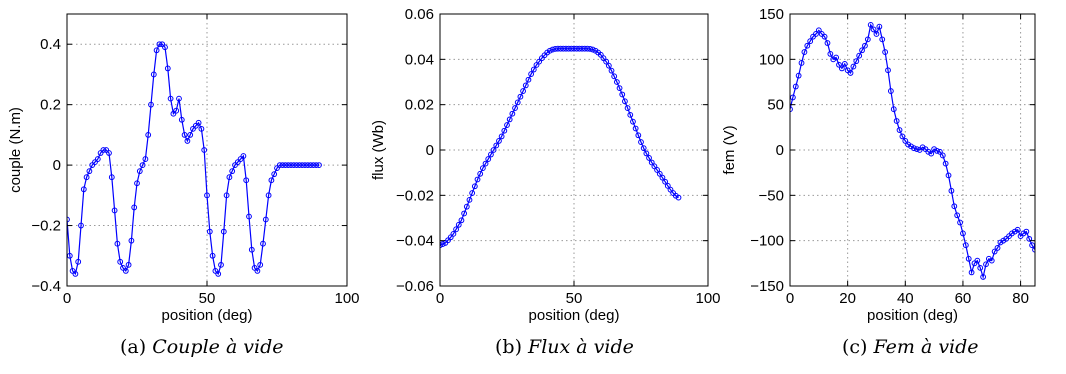 This screenshot has height=374, width=1066. I want to click on x-axis-label: position (deg), so click(912, 315).